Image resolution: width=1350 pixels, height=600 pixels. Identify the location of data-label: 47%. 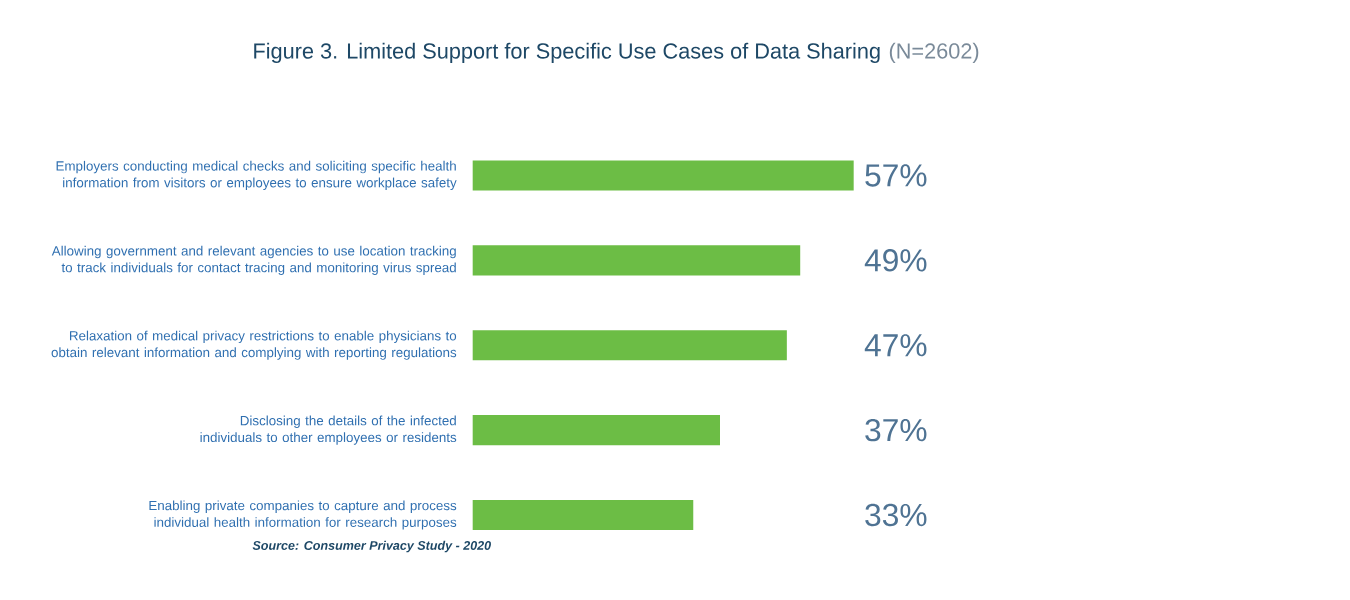
(895, 345).